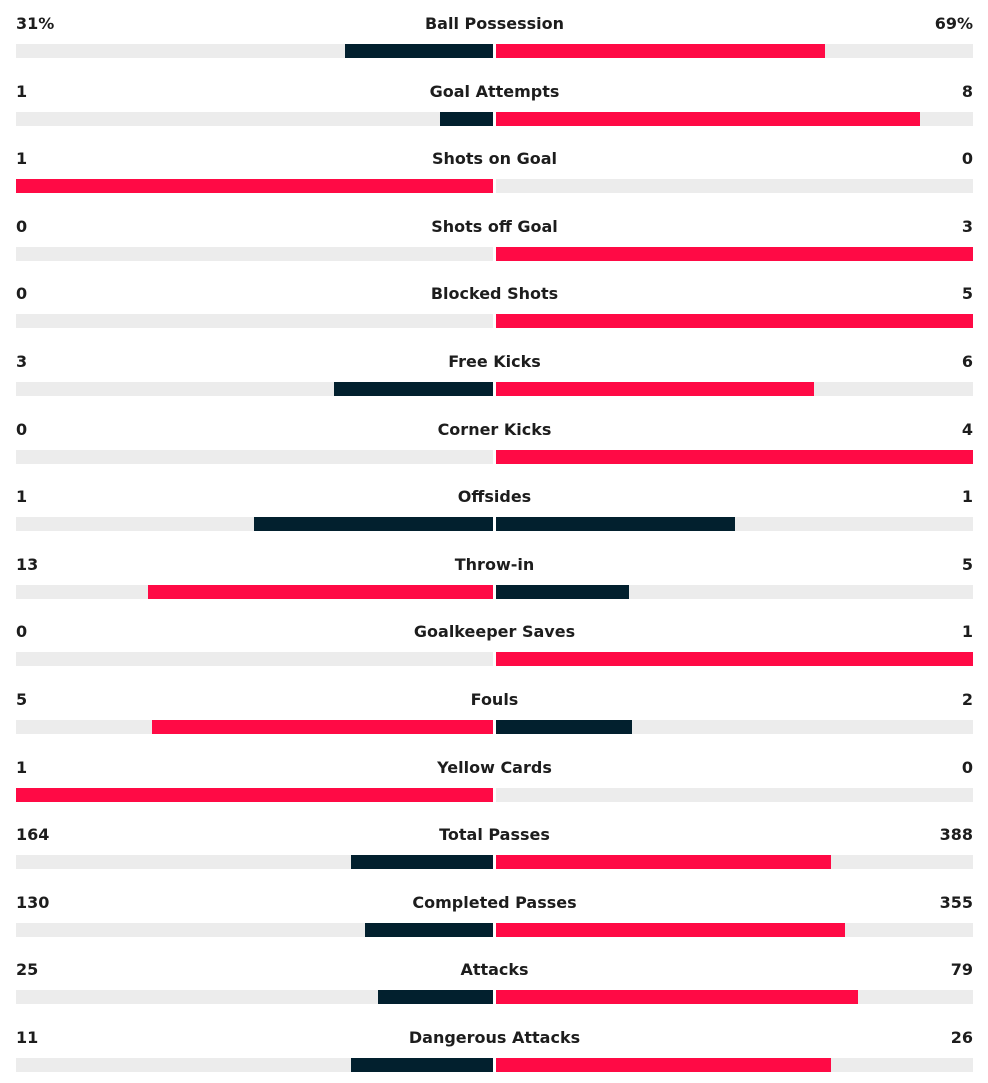 The width and height of the screenshot is (988, 1083). I want to click on stat-row: Yellow Cards 1 0, so click(494, 778).